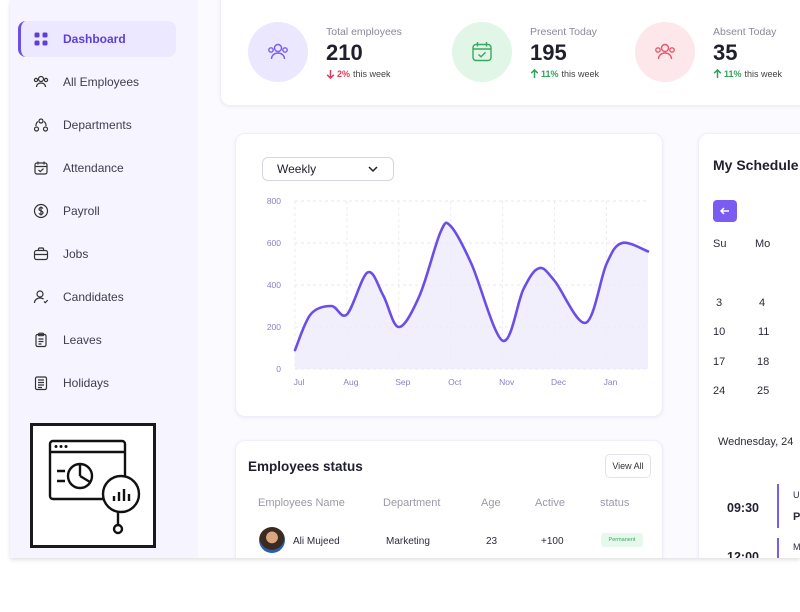  What do you see at coordinates (41, 39) in the screenshot?
I see `grid-icon` at bounding box center [41, 39].